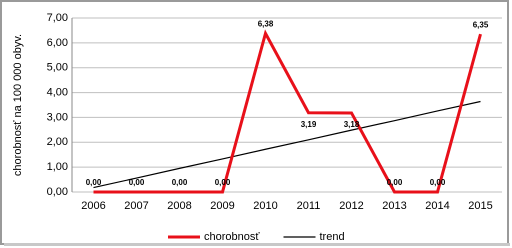 This screenshot has width=512, height=248. I want to click on x-tick-label: 2008, so click(179, 206).